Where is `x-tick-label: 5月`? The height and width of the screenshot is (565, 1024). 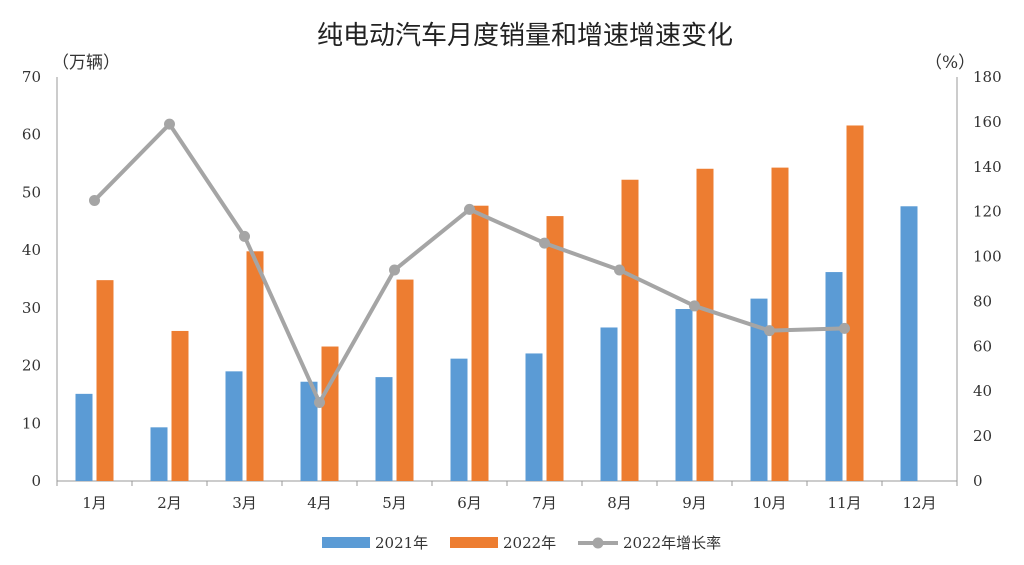 x-tick-label: 5月 is located at coordinates (394, 503).